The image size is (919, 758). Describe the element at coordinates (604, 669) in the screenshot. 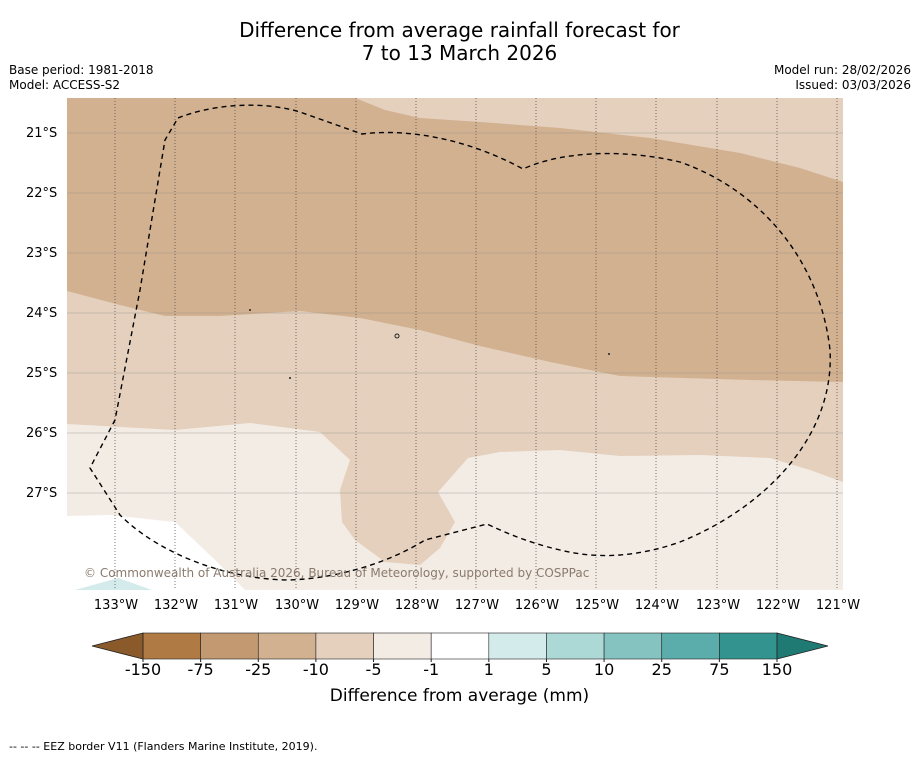

I see `colorbar-tick-label: 10` at that location.